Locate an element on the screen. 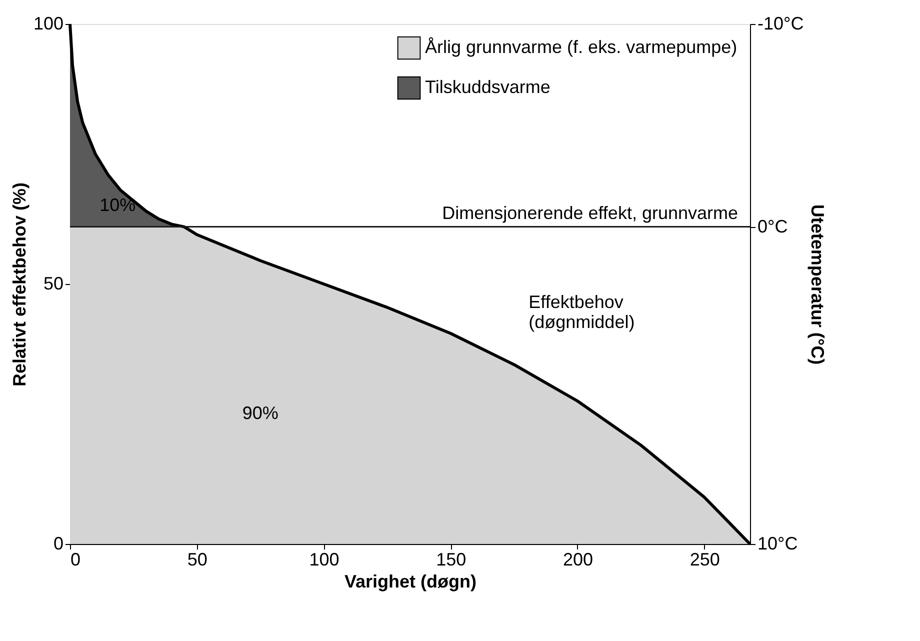 The height and width of the screenshot is (641, 920). y-tick-label: 0 is located at coordinates (58, 544).